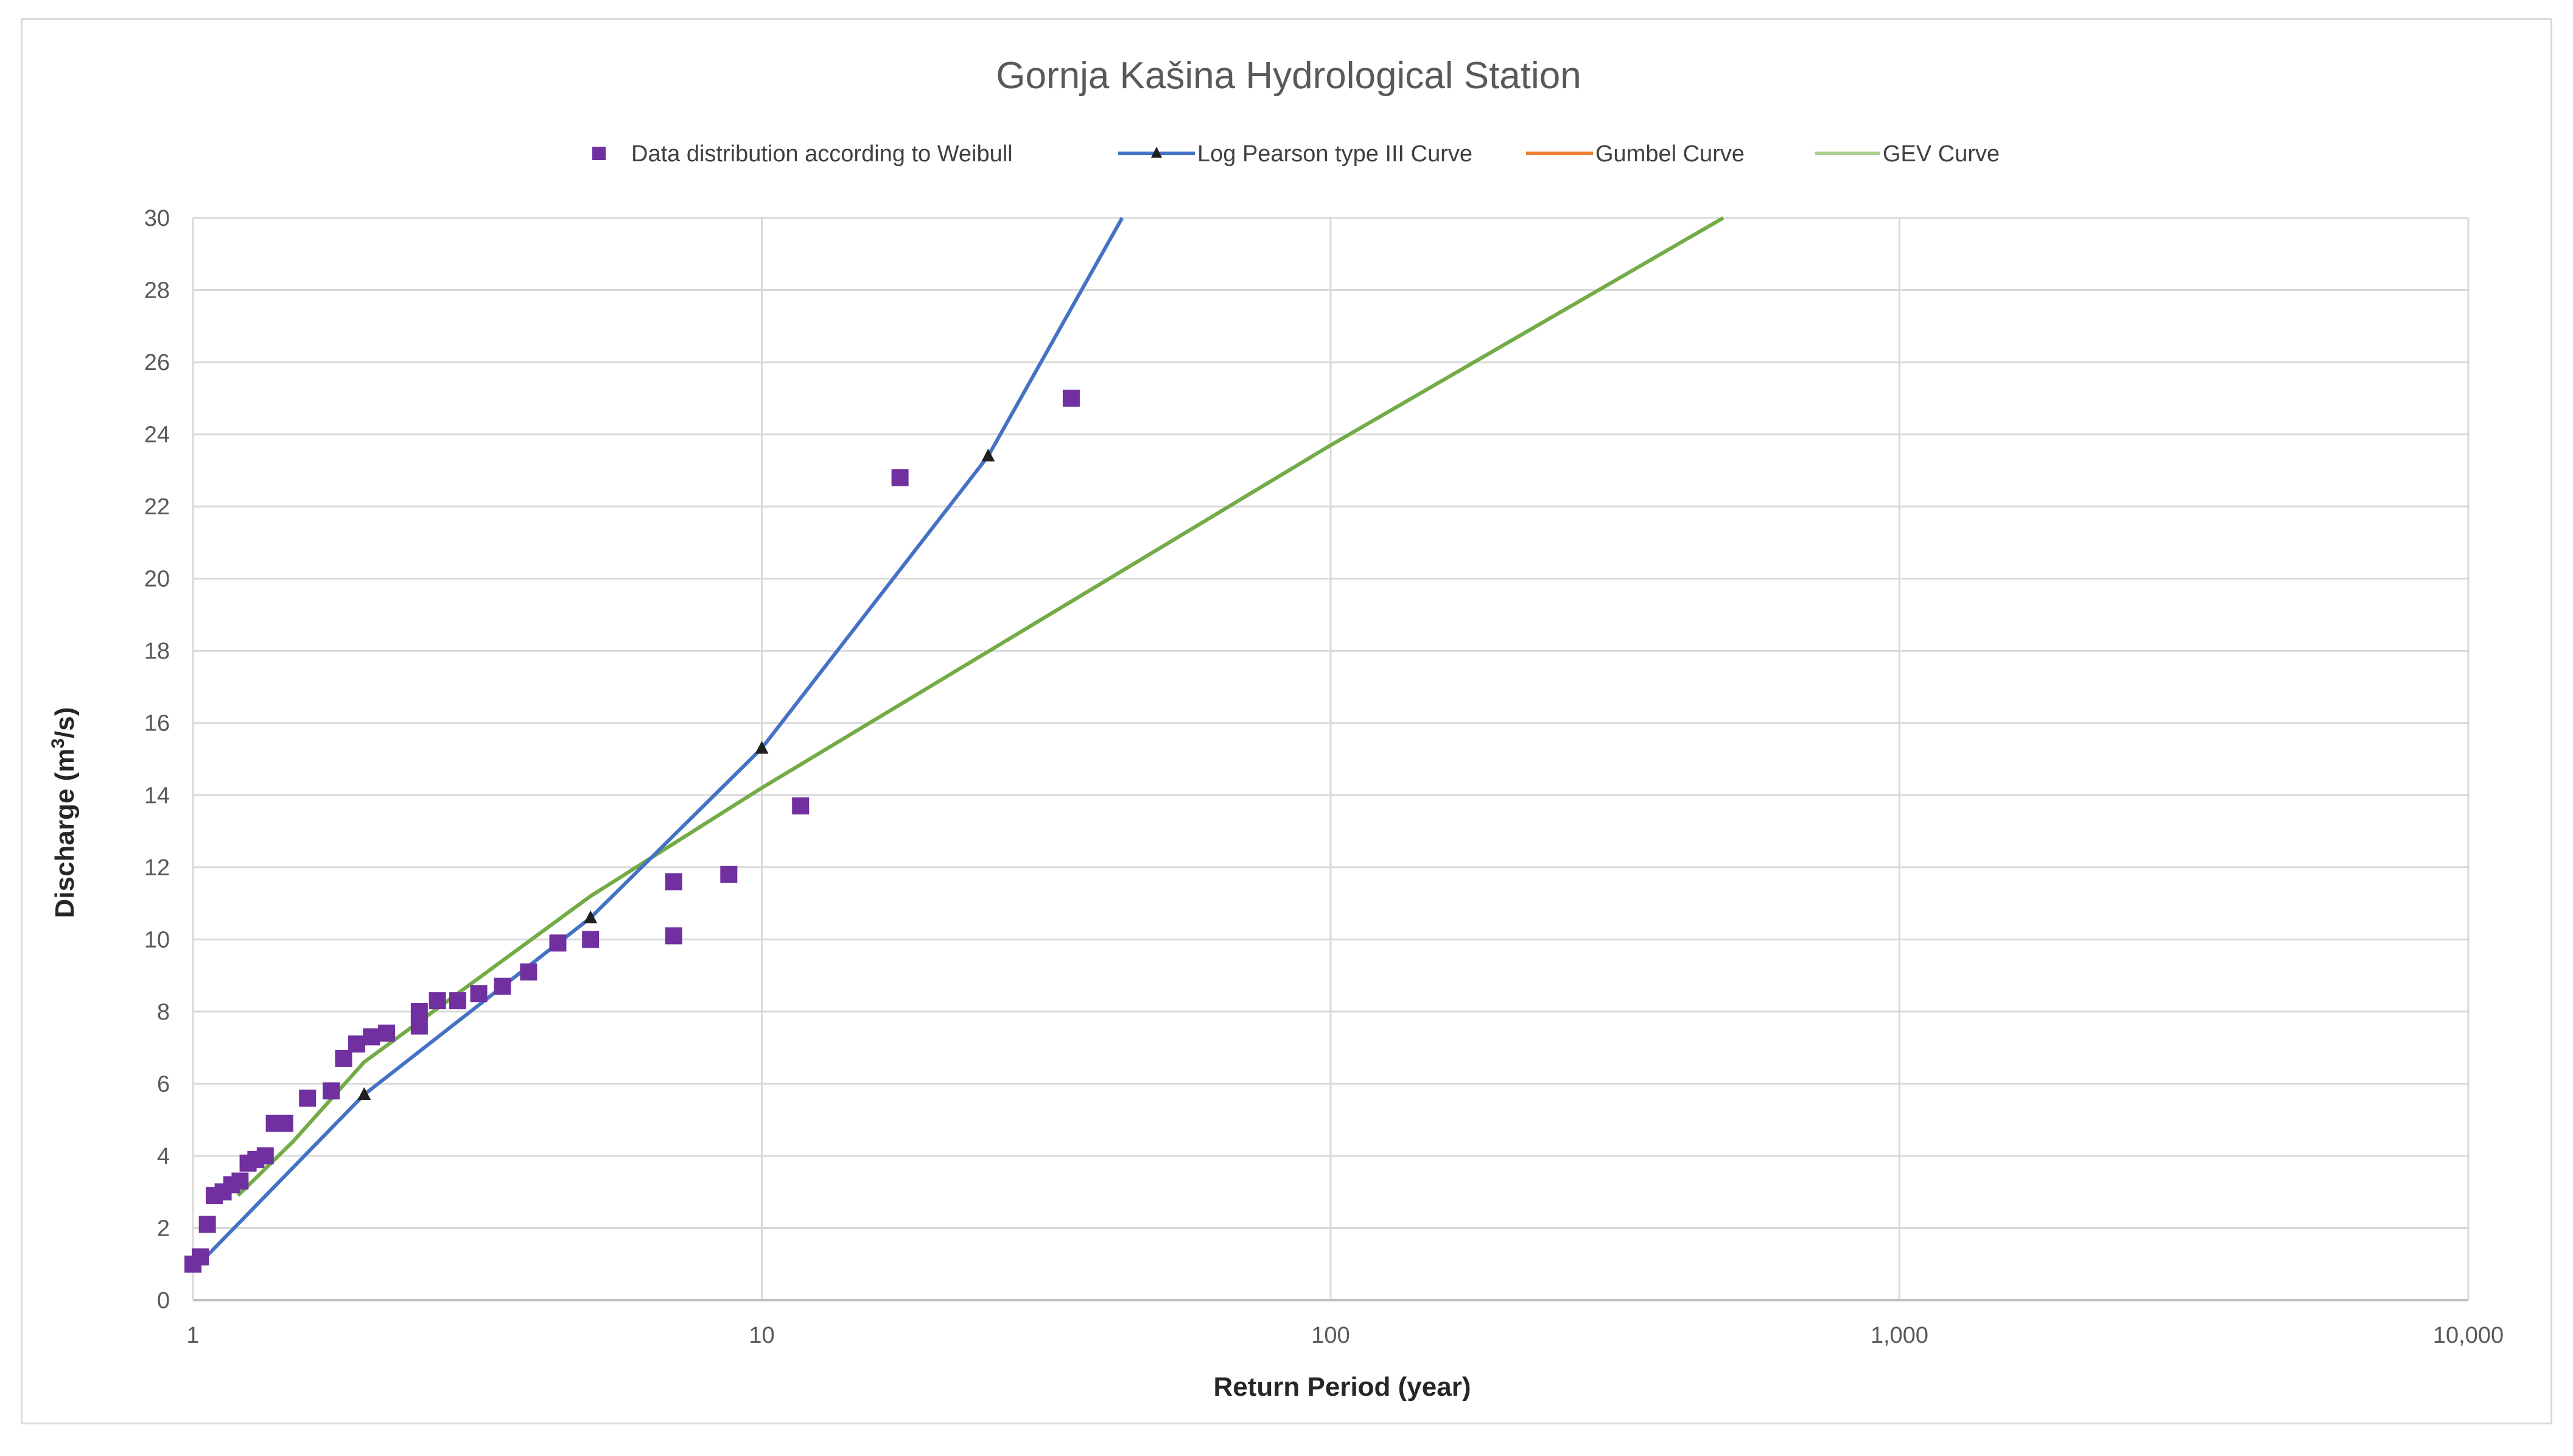 This screenshot has height=1456, width=2573. Describe the element at coordinates (163, 1301) in the screenshot. I see `y-tick-label: 0` at that location.